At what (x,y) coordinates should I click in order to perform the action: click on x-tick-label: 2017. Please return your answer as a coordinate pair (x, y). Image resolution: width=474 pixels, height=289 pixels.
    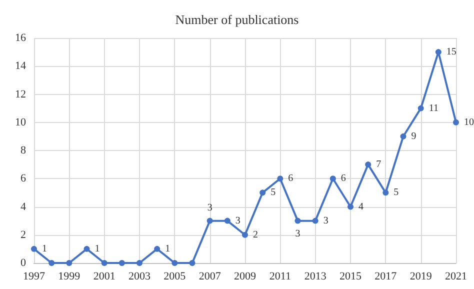
    Looking at the image, I should click on (386, 276).